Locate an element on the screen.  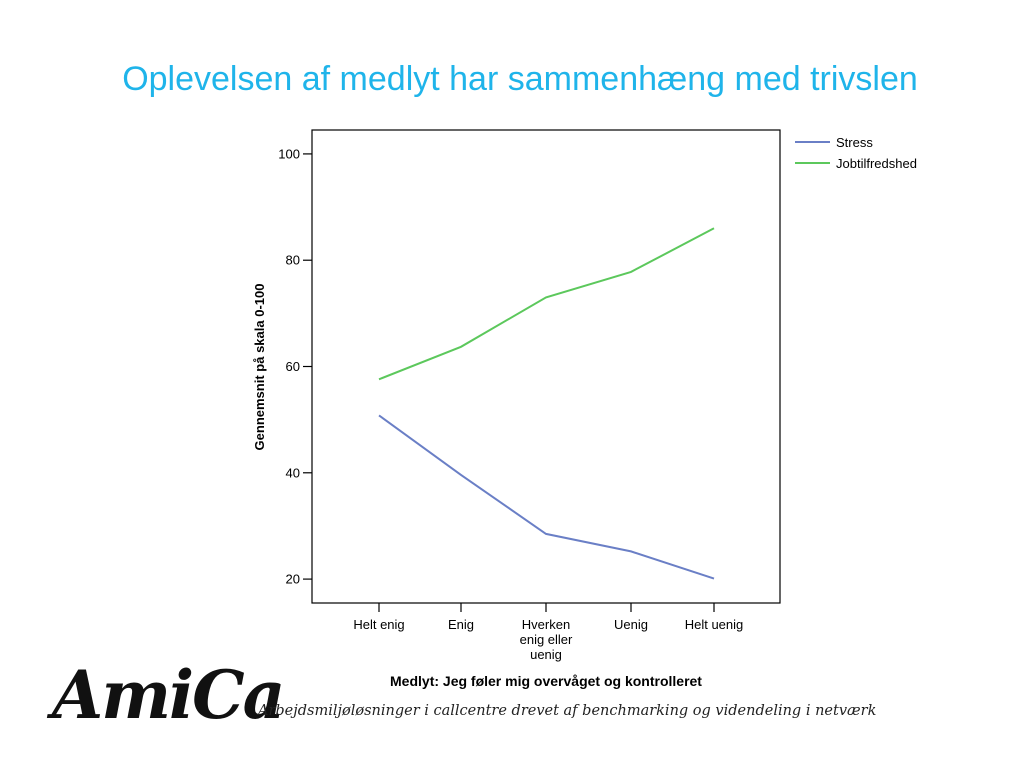
y-tick-label: 80 is located at coordinates (293, 260).